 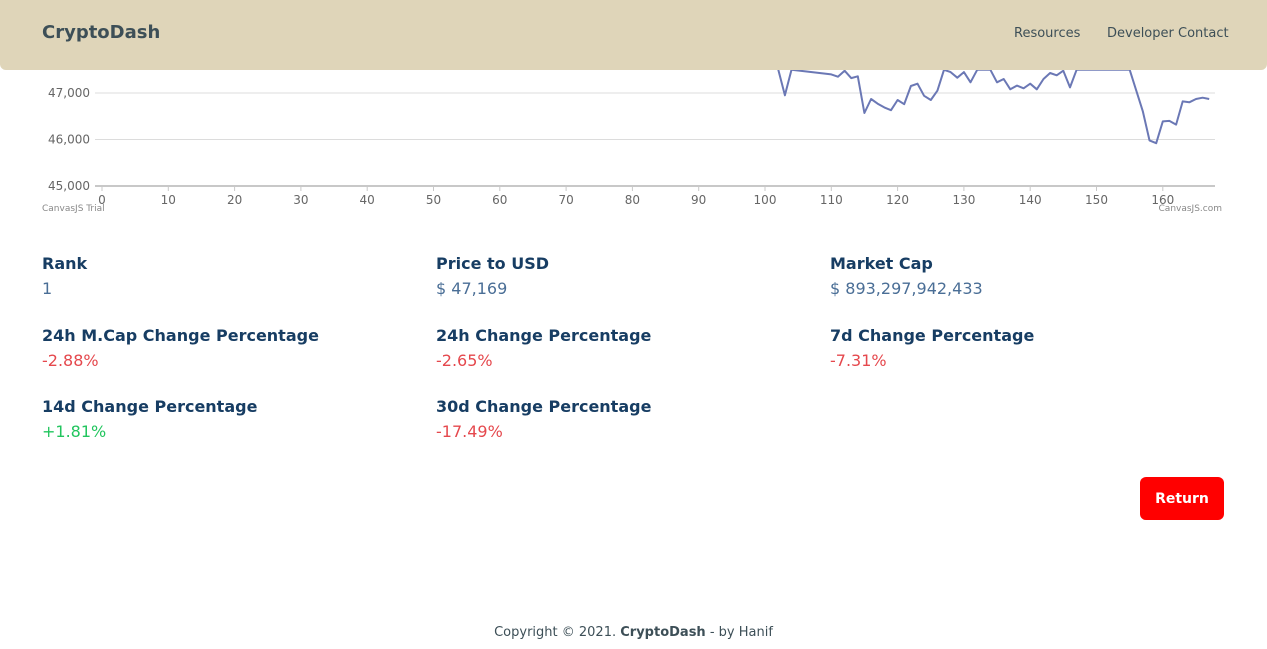 I want to click on x-tick-label: 10, so click(x=168, y=200).